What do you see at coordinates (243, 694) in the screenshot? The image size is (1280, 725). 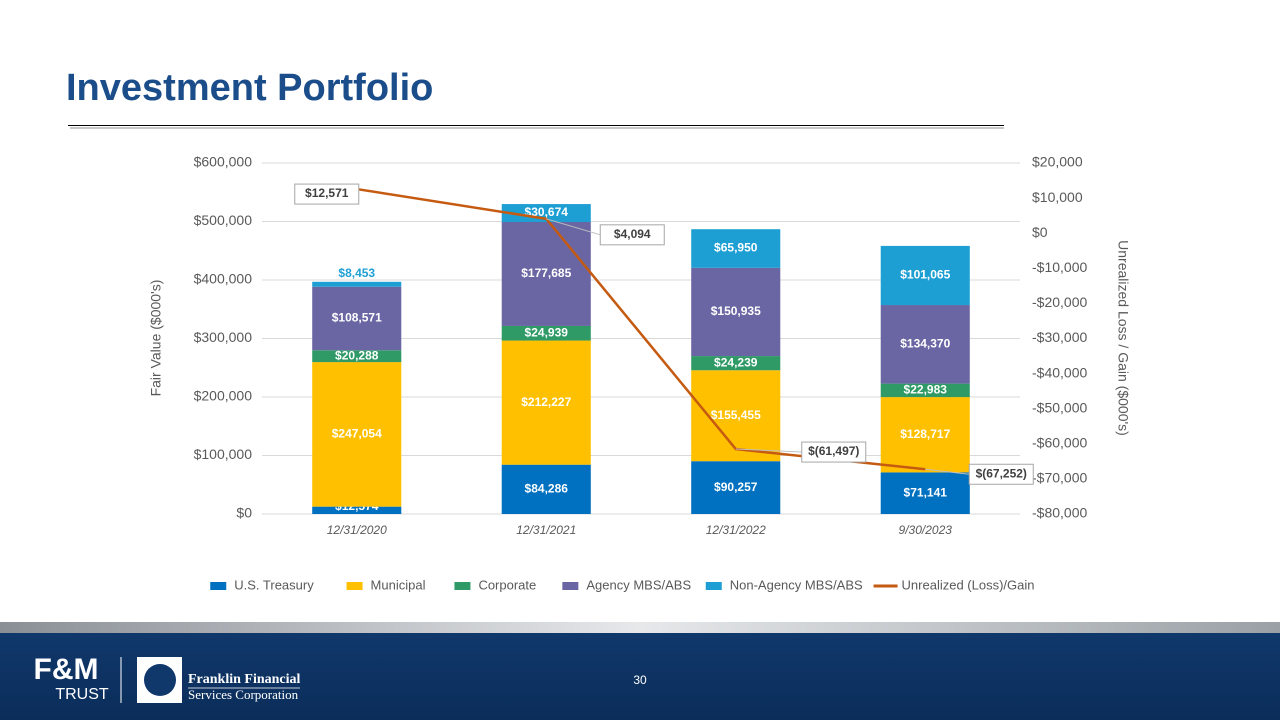 I see `logo-company-2: Services Corporation` at bounding box center [243, 694].